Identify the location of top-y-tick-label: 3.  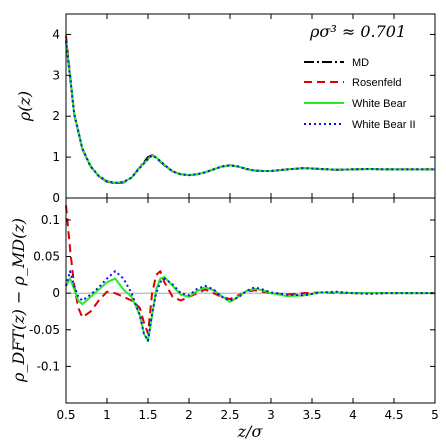
(56, 75).